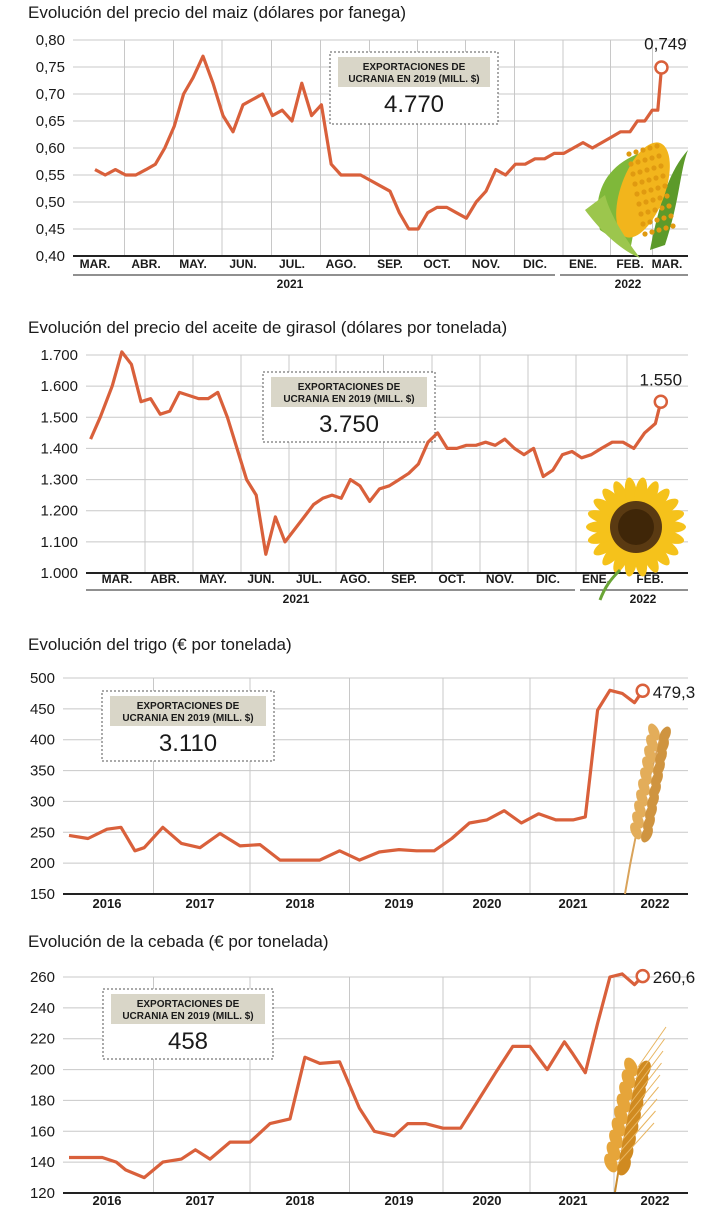 This screenshot has height=1217, width=715. I want to click on y-tick-label: 260, so click(42, 977).